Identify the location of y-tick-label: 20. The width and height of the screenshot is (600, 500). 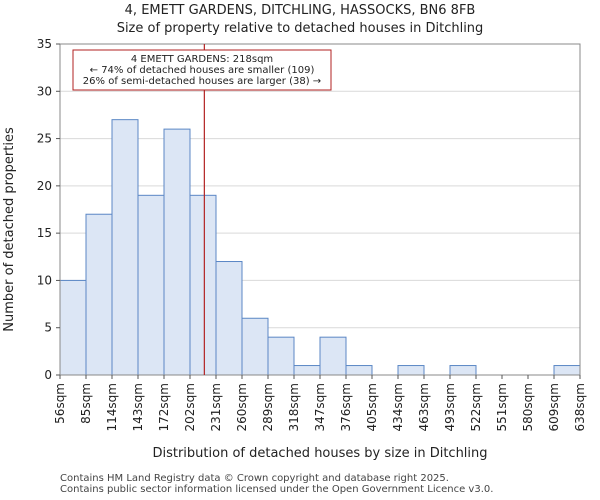
(44, 186).